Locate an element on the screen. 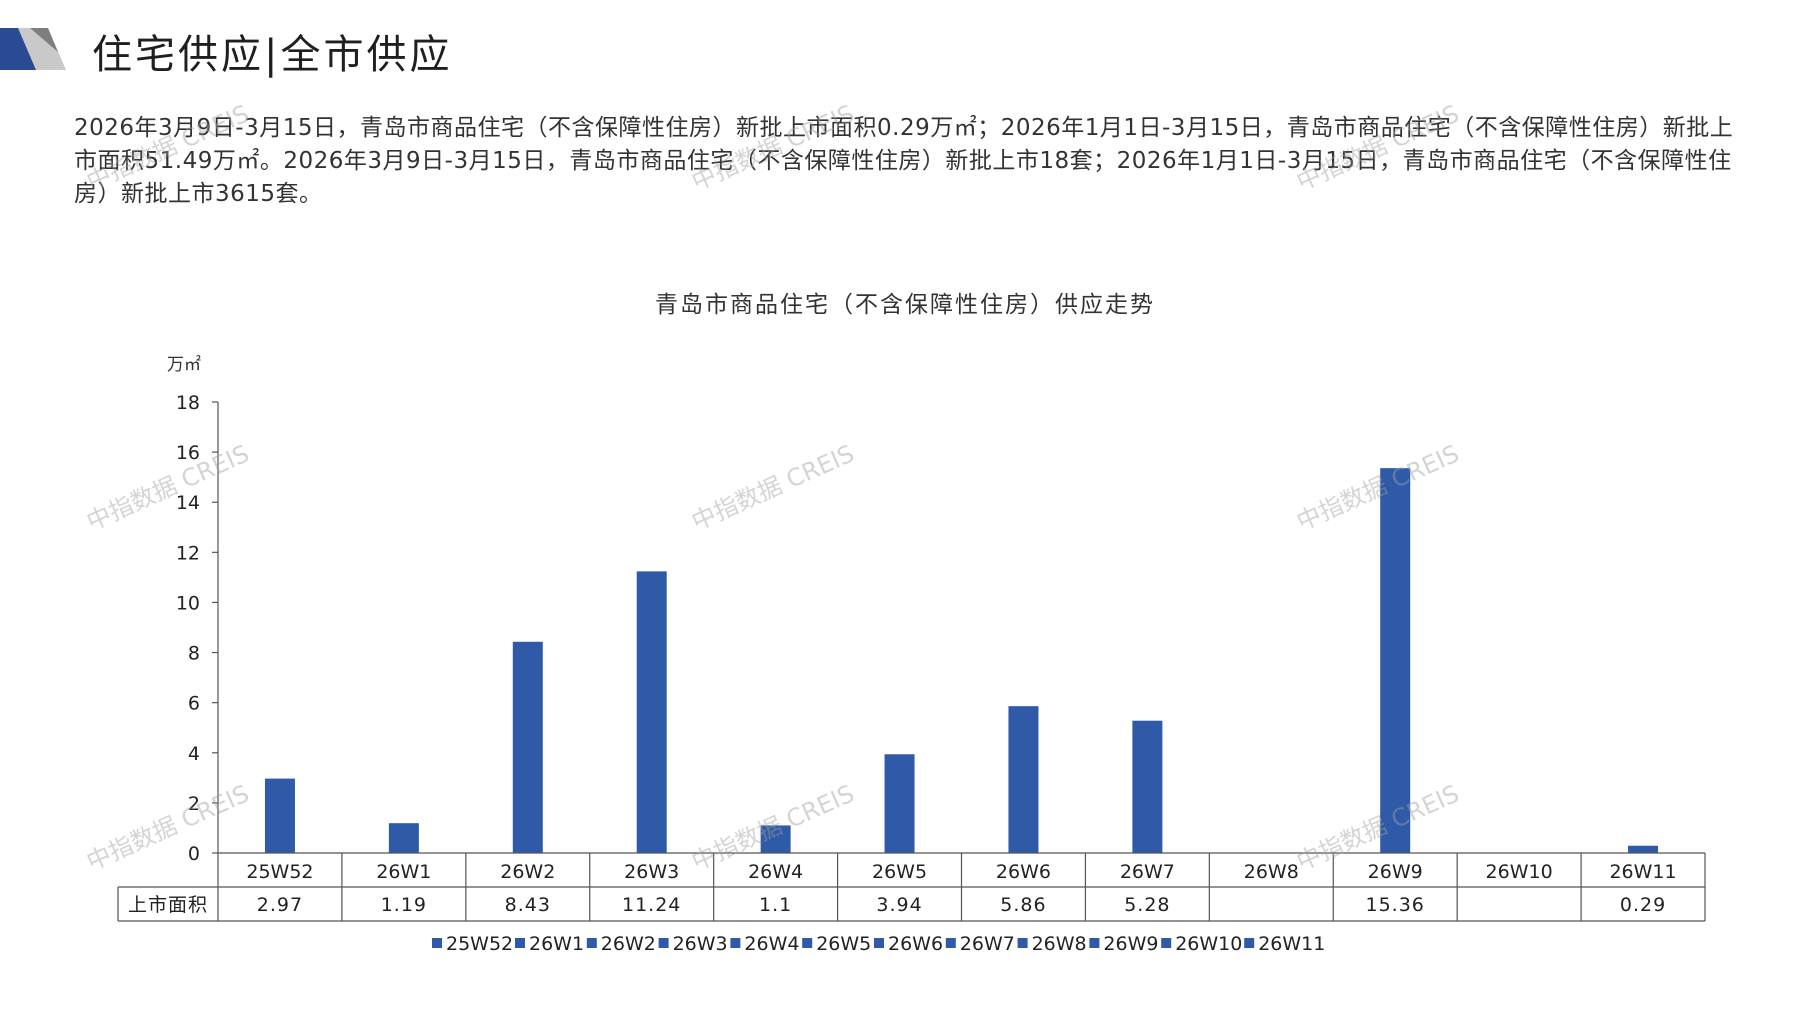  bar-26W6 is located at coordinates (1023, 779).